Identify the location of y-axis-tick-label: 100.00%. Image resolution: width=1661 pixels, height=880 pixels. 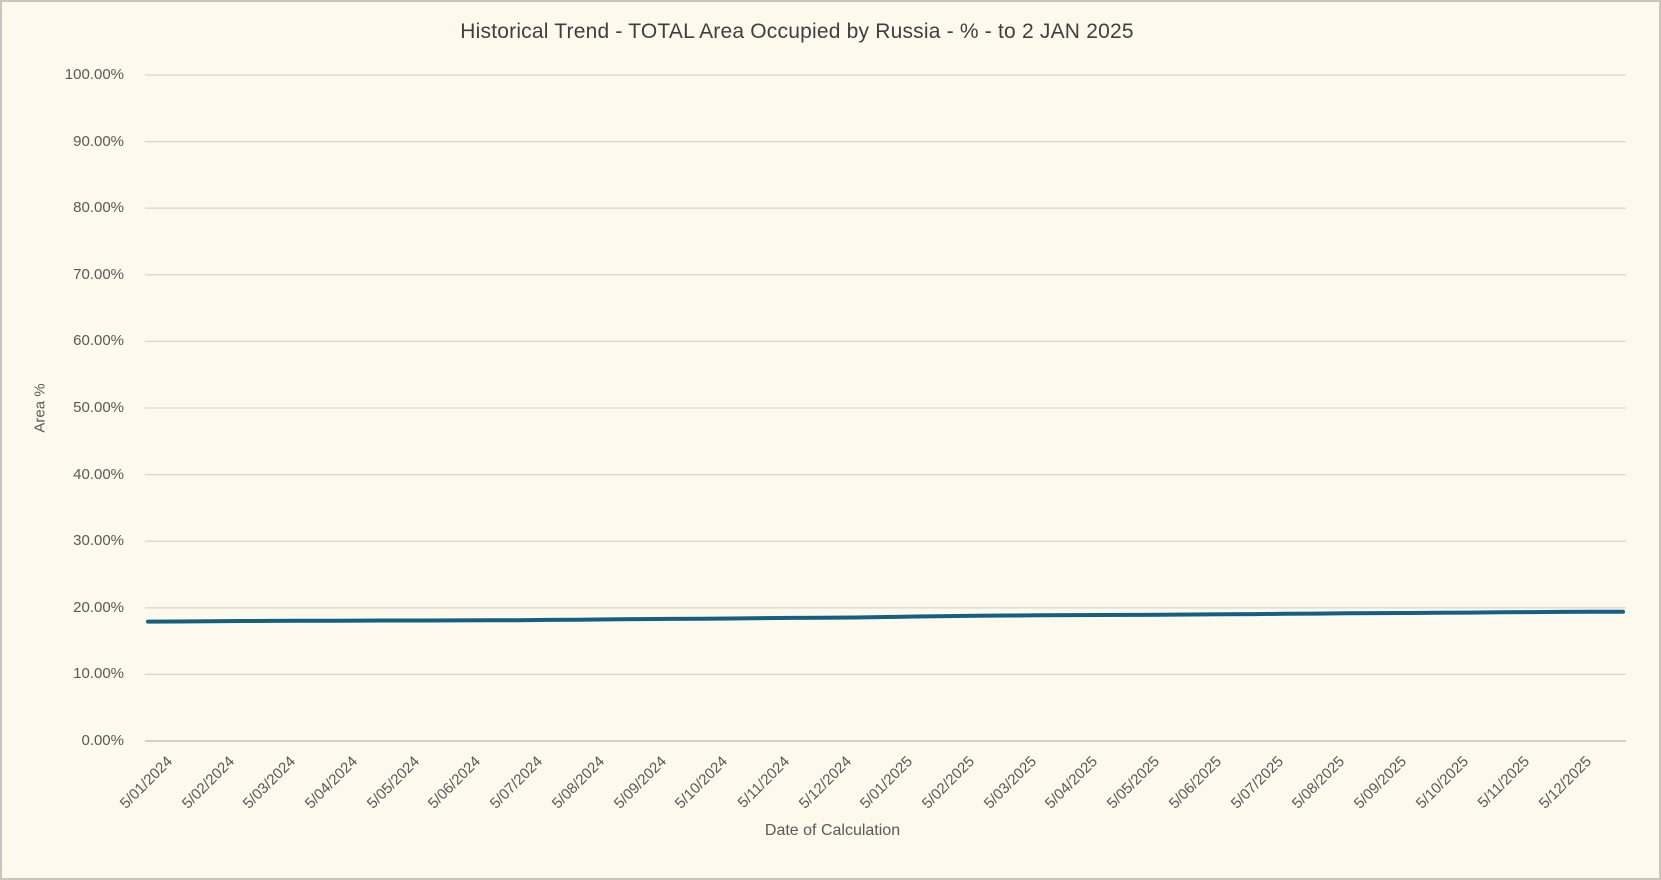
(94, 74).